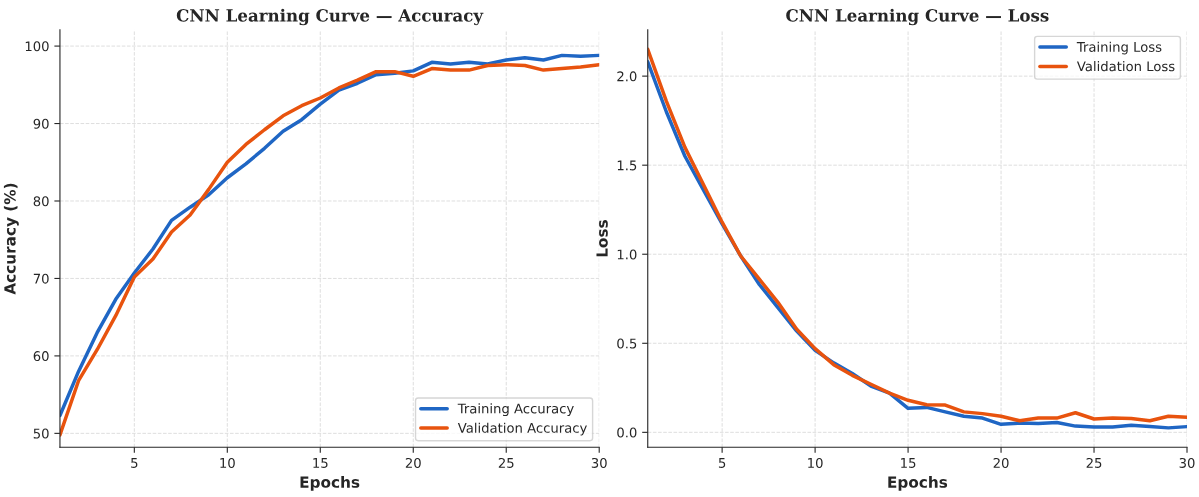 This screenshot has width=1199, height=497. Describe the element at coordinates (1119, 48) in the screenshot. I see `legend-label: Training Loss` at that location.